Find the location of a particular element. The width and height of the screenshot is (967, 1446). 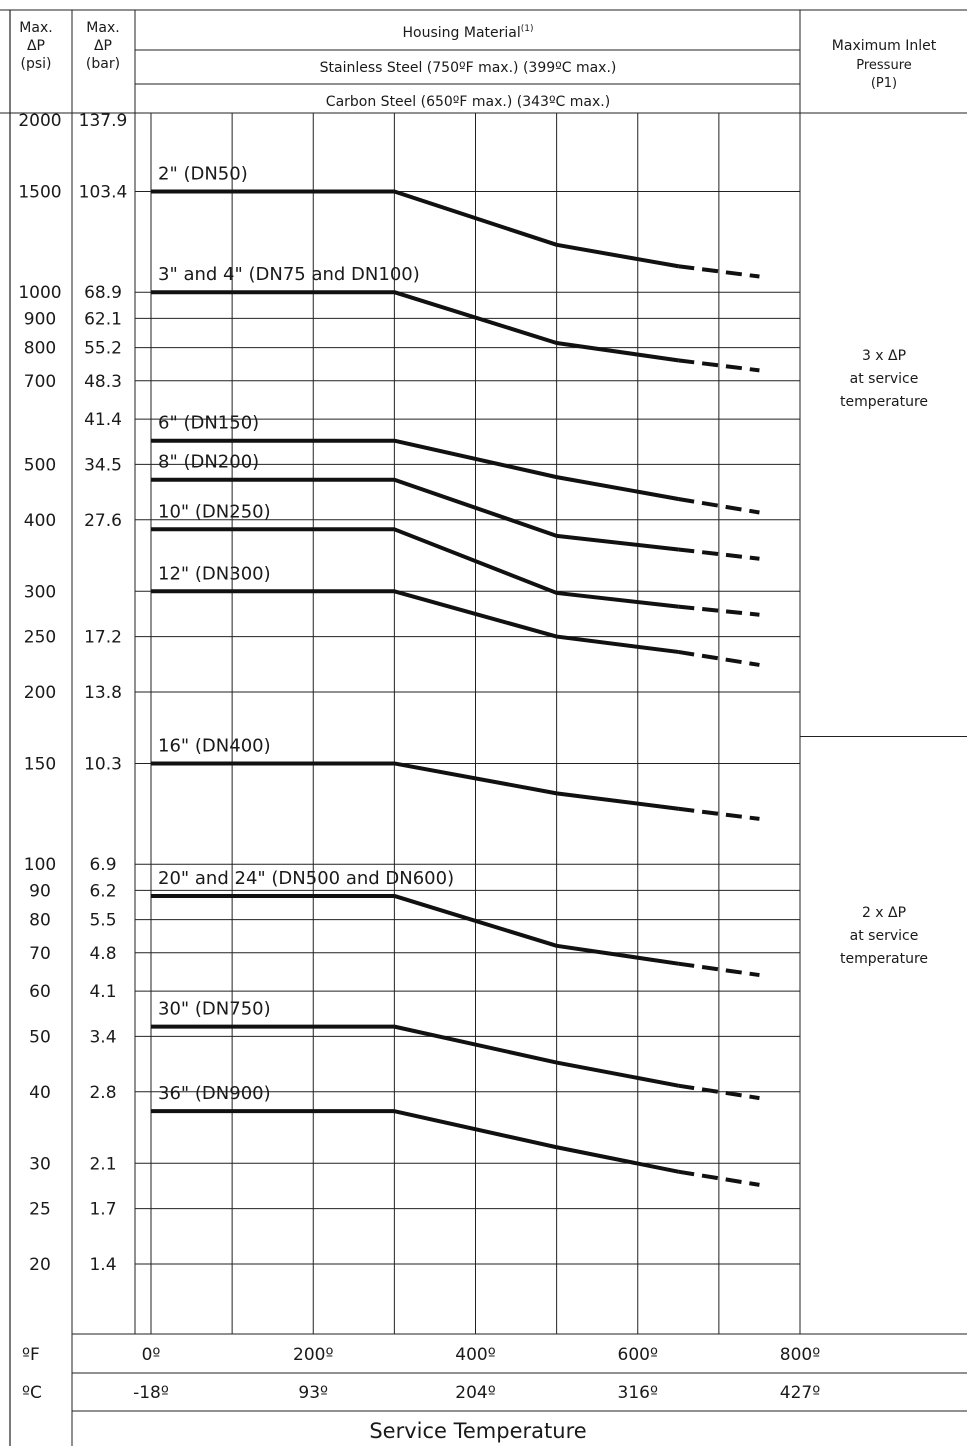

y-tick-bar: 5.5 is located at coordinates (102, 921).